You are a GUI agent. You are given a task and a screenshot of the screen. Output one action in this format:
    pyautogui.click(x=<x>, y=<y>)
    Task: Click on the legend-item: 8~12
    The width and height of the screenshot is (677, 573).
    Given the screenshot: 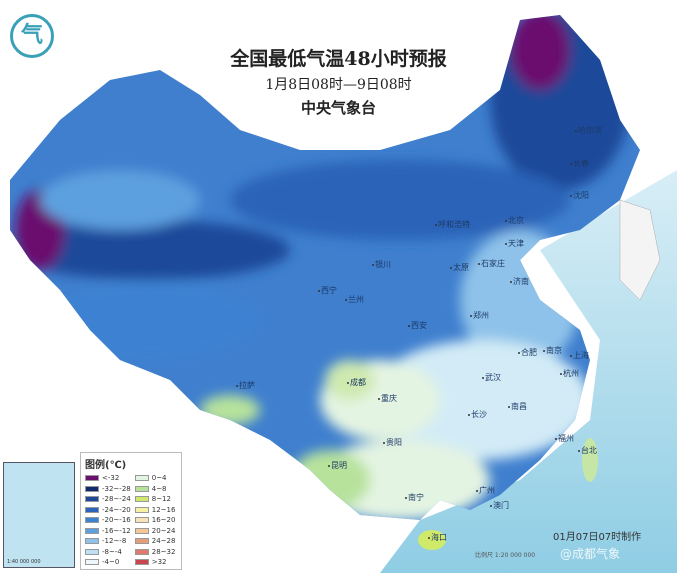 What is the action you would take?
    pyautogui.click(x=155, y=499)
    